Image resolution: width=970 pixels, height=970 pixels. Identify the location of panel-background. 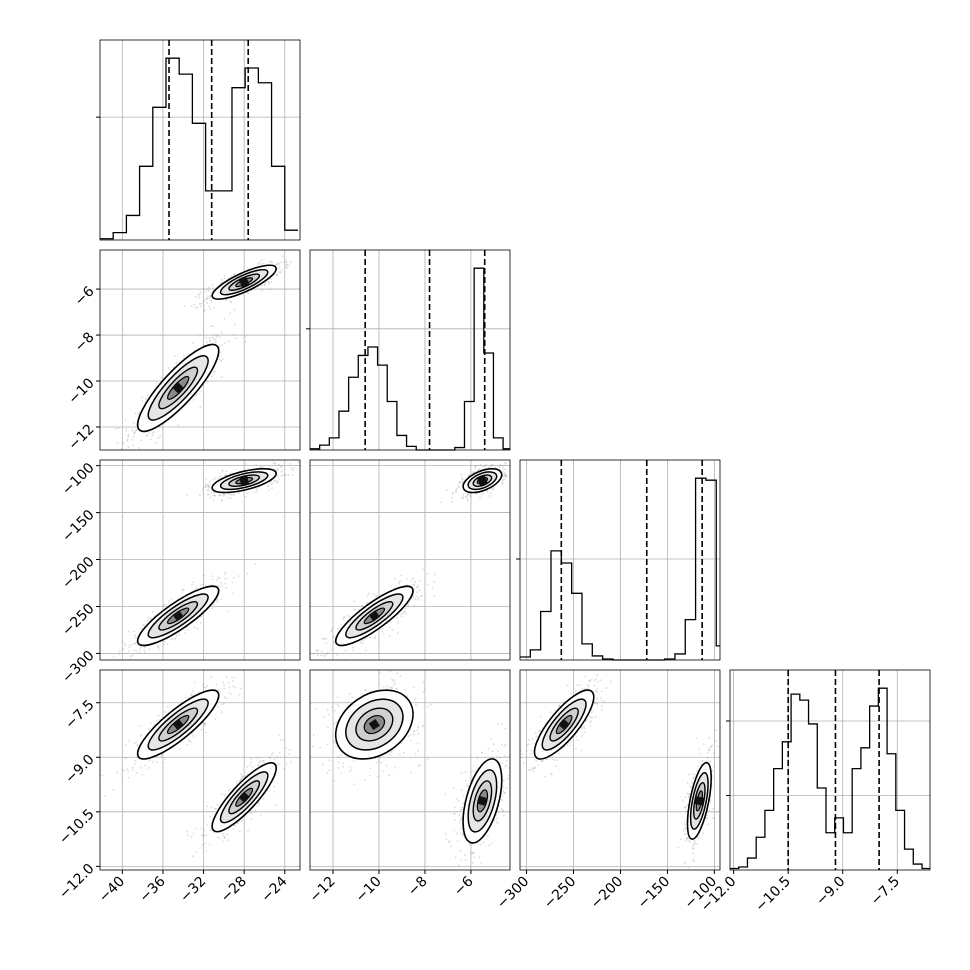
(830, 770).